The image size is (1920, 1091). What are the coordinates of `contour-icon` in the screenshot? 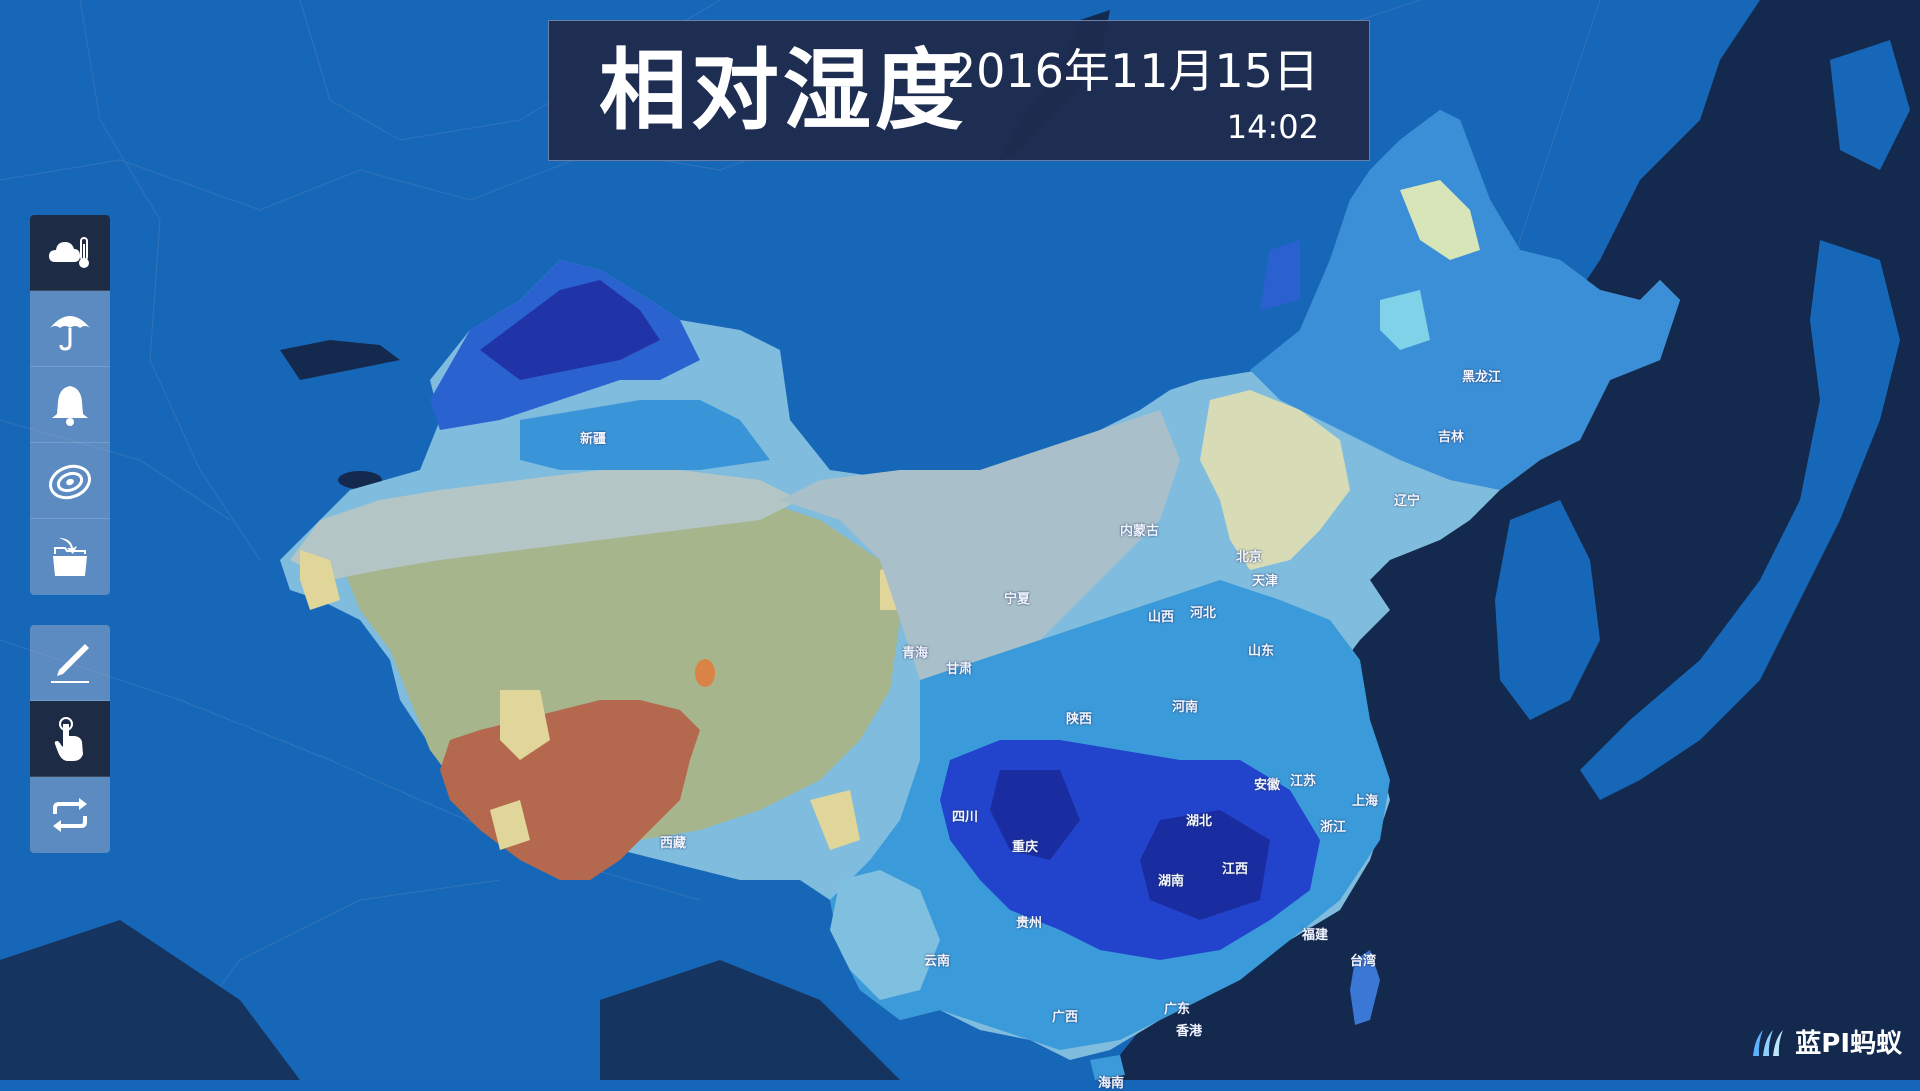 It's located at (70, 481).